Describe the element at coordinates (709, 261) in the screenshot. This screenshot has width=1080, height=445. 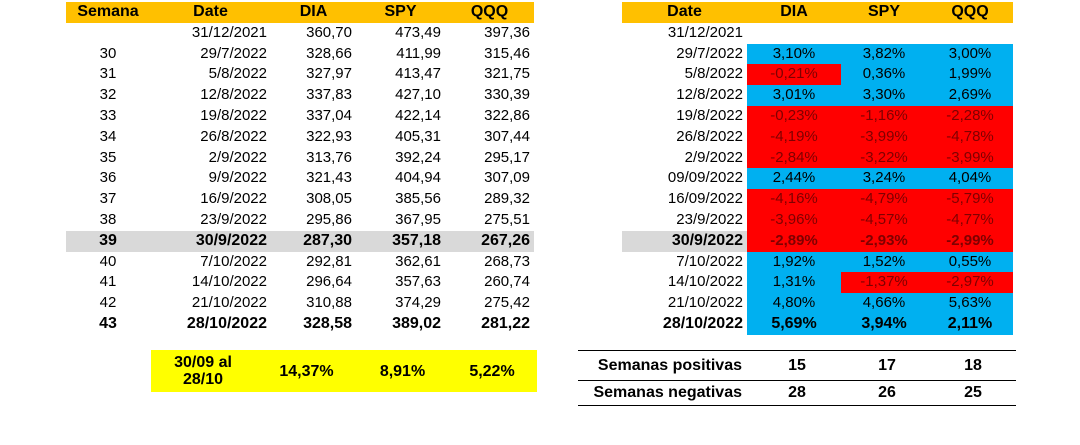
I see `cell-date: 7/10/2022` at that location.